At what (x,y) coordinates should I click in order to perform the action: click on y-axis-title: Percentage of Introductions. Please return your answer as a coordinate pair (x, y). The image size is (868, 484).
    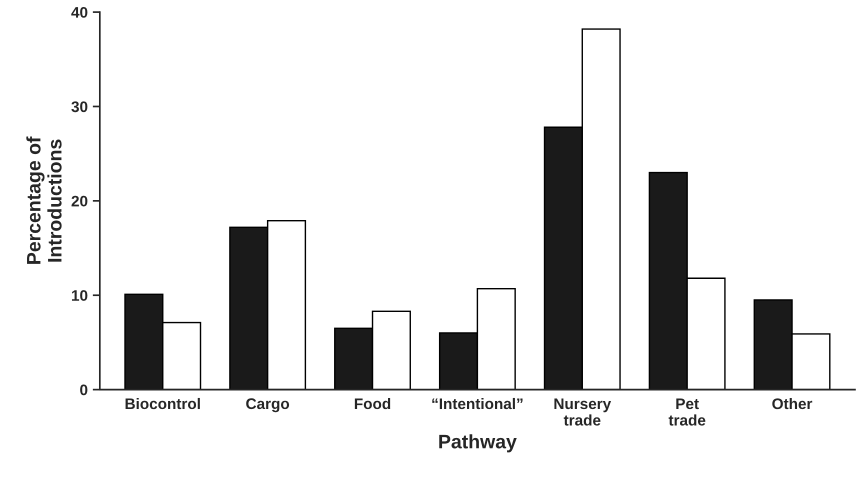
    Looking at the image, I should click on (44, 200).